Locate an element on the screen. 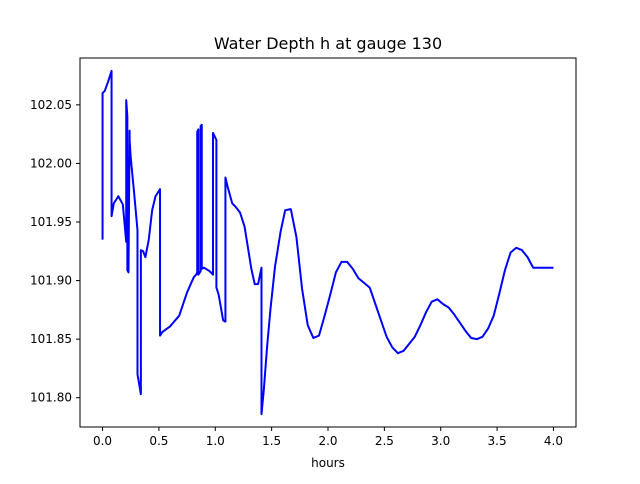  x-axis-ticks: 0.0 0.5 1.0 1.5 2.0 2.5 3.0 3.5 4.0 is located at coordinates (328, 437).